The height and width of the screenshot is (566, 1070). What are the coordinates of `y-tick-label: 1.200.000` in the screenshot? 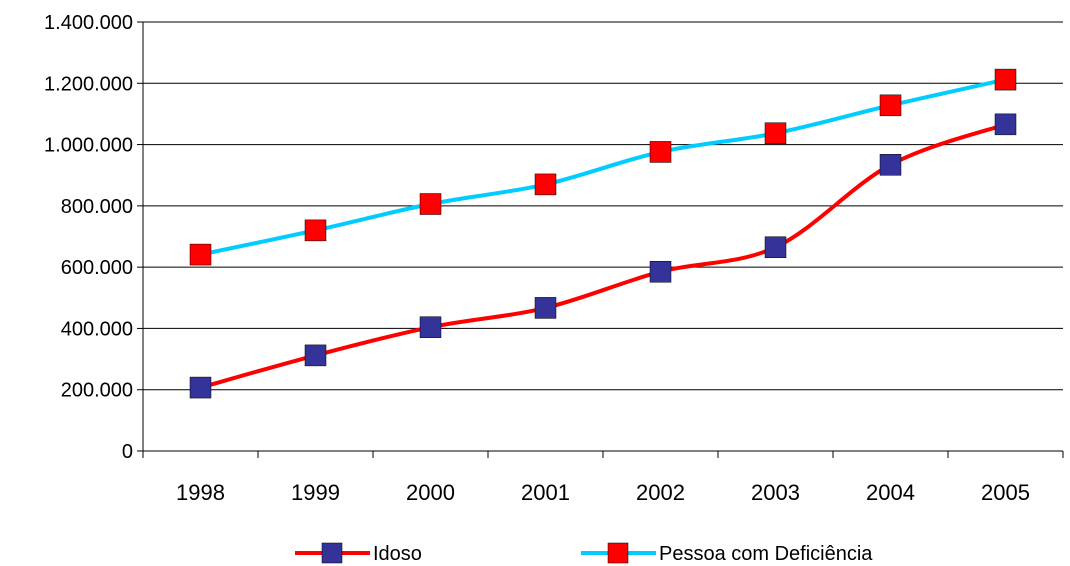 It's located at (88, 84).